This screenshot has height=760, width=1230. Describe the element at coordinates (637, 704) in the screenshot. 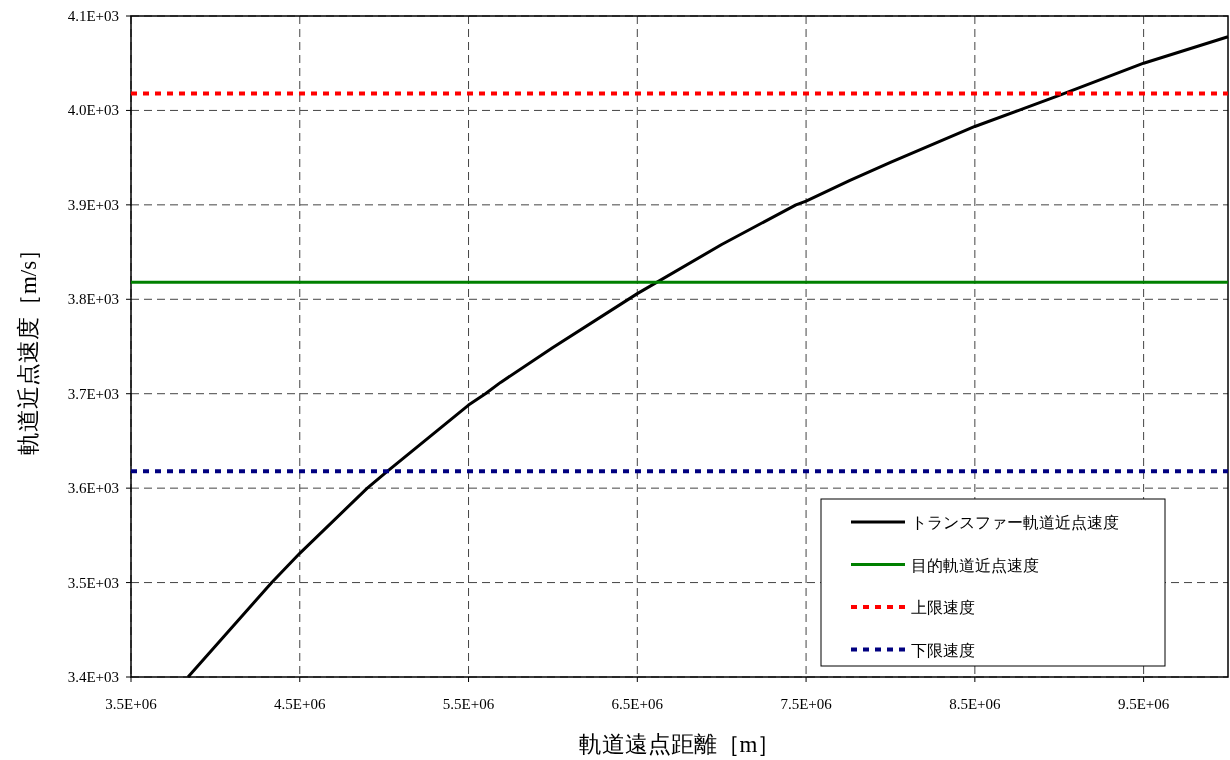

I see `x-tick-label: 6.5E+06` at that location.